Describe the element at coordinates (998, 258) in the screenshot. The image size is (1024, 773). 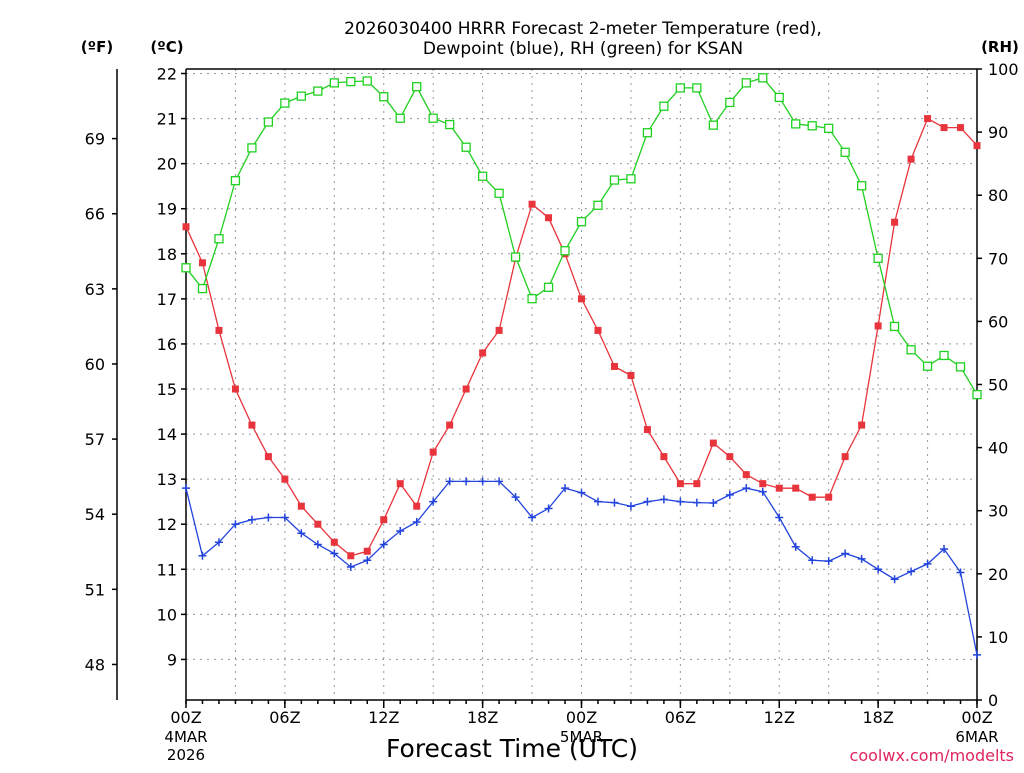
I see `rh-tick-label: 70` at that location.